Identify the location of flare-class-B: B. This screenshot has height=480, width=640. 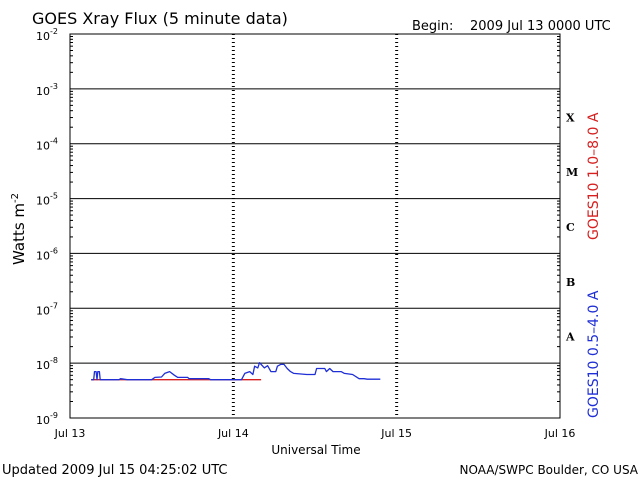
(570, 282).